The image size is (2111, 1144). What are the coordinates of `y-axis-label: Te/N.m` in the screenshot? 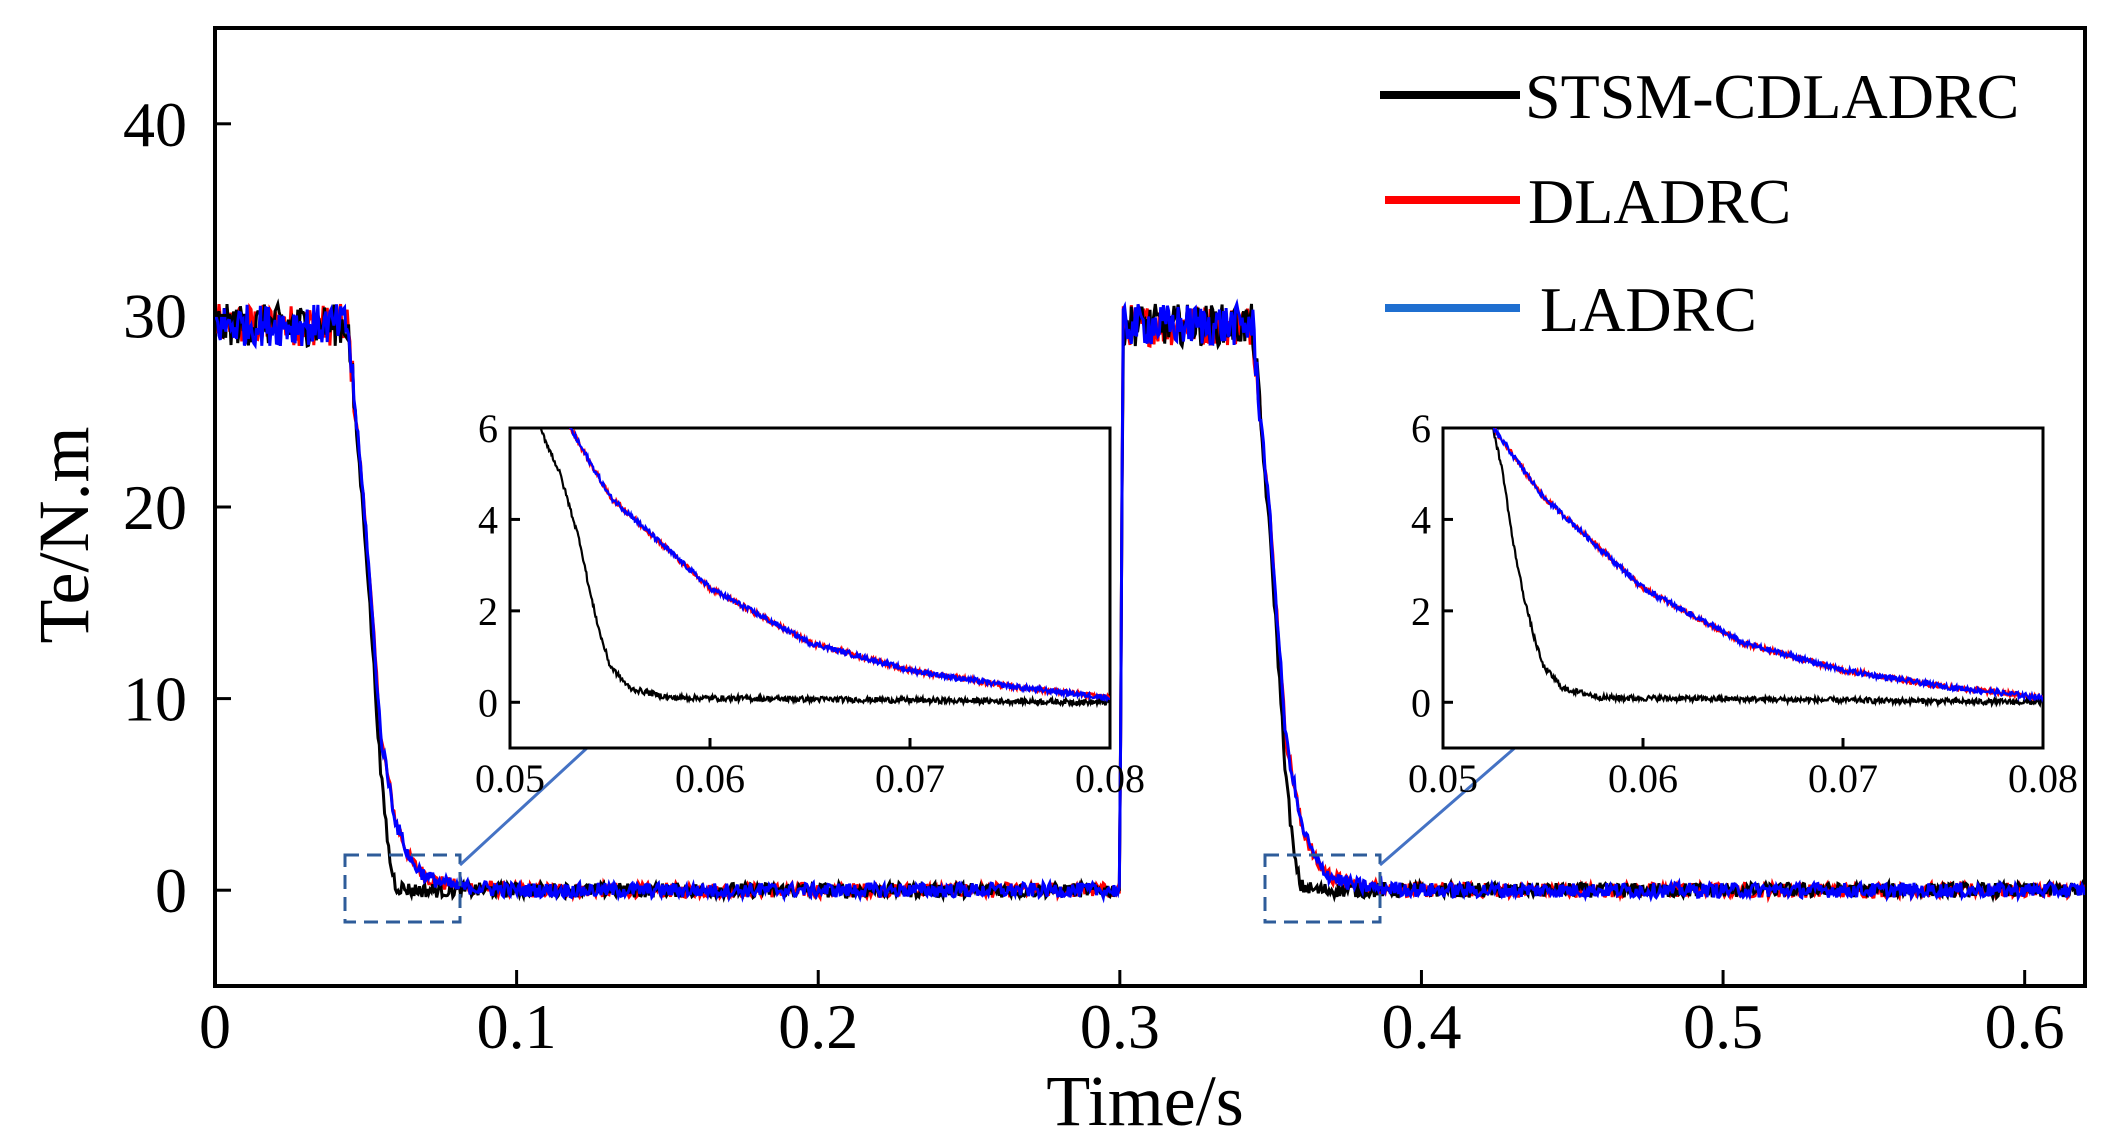 It's located at (64, 535).